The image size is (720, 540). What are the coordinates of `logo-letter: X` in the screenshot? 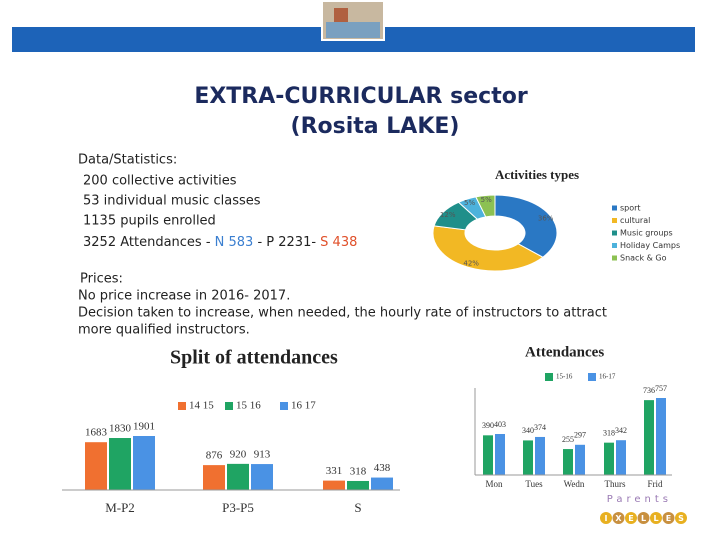 It's located at (618, 518).